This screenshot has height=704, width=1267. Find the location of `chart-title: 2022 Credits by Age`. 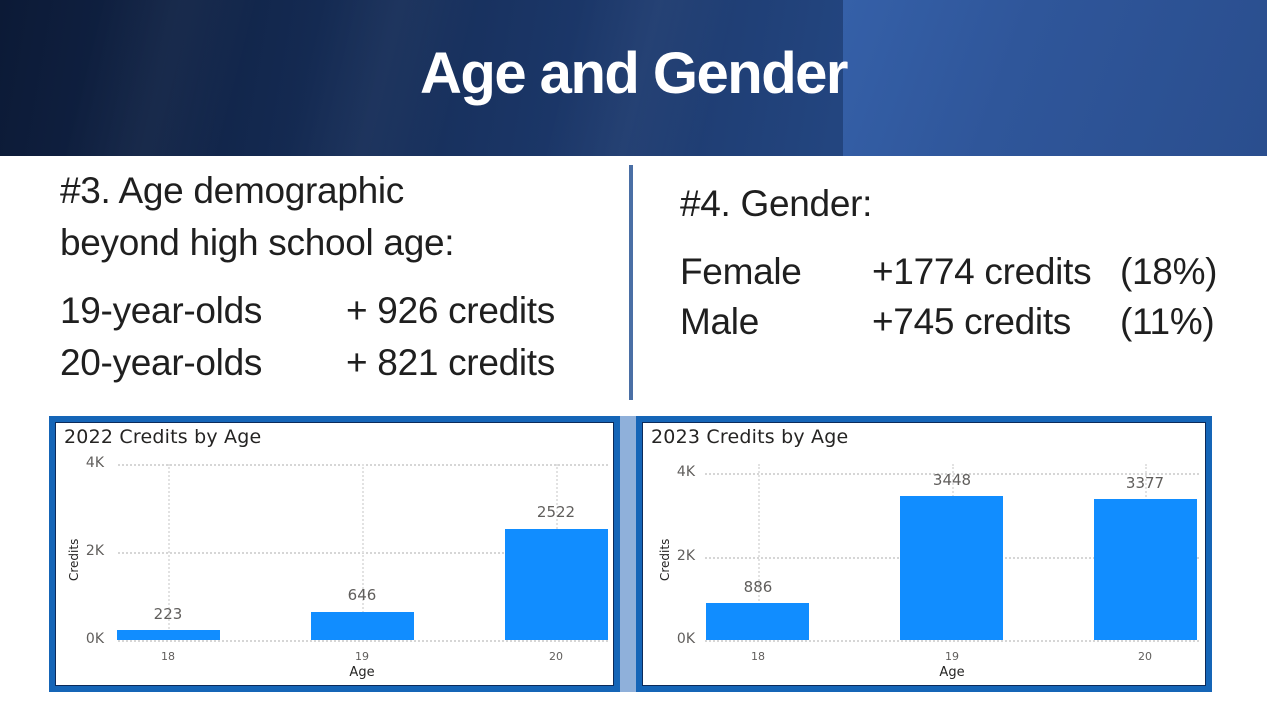

chart-title: 2022 Credits by Age is located at coordinates (163, 437).